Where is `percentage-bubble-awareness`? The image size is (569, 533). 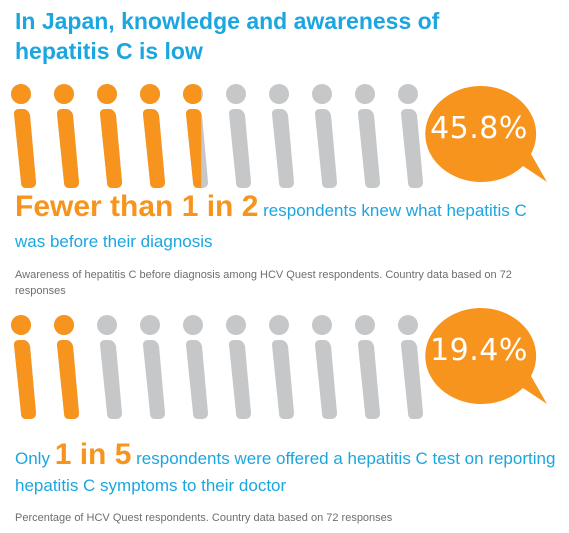
percentage-bubble-awareness is located at coordinates (486, 133).